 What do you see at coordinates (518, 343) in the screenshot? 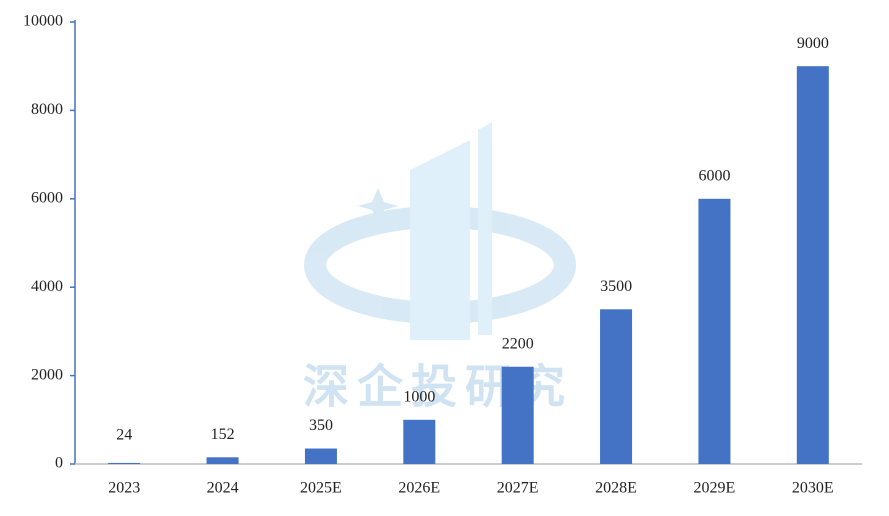
I see `value-label: 2200` at bounding box center [518, 343].